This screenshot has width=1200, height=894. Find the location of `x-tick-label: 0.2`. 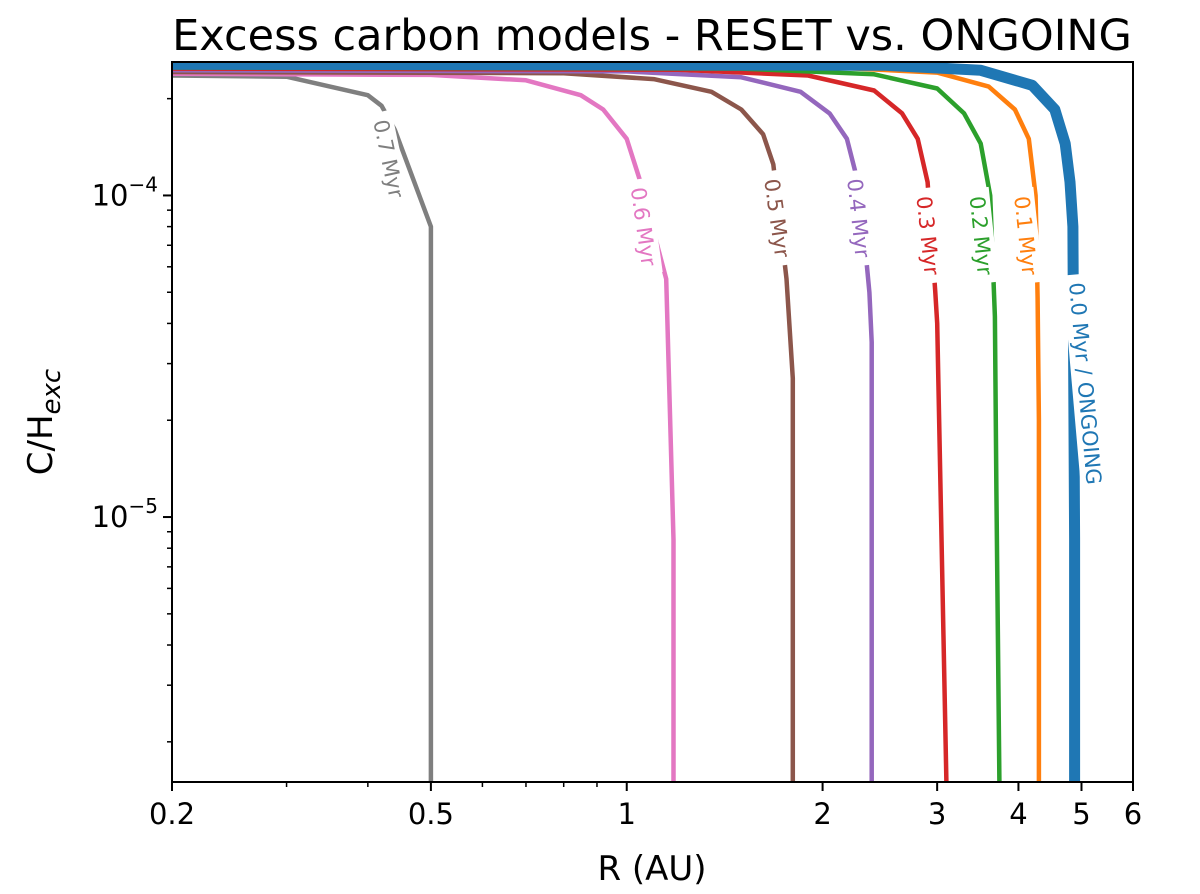

x-tick-label: 0.2 is located at coordinates (172, 814).